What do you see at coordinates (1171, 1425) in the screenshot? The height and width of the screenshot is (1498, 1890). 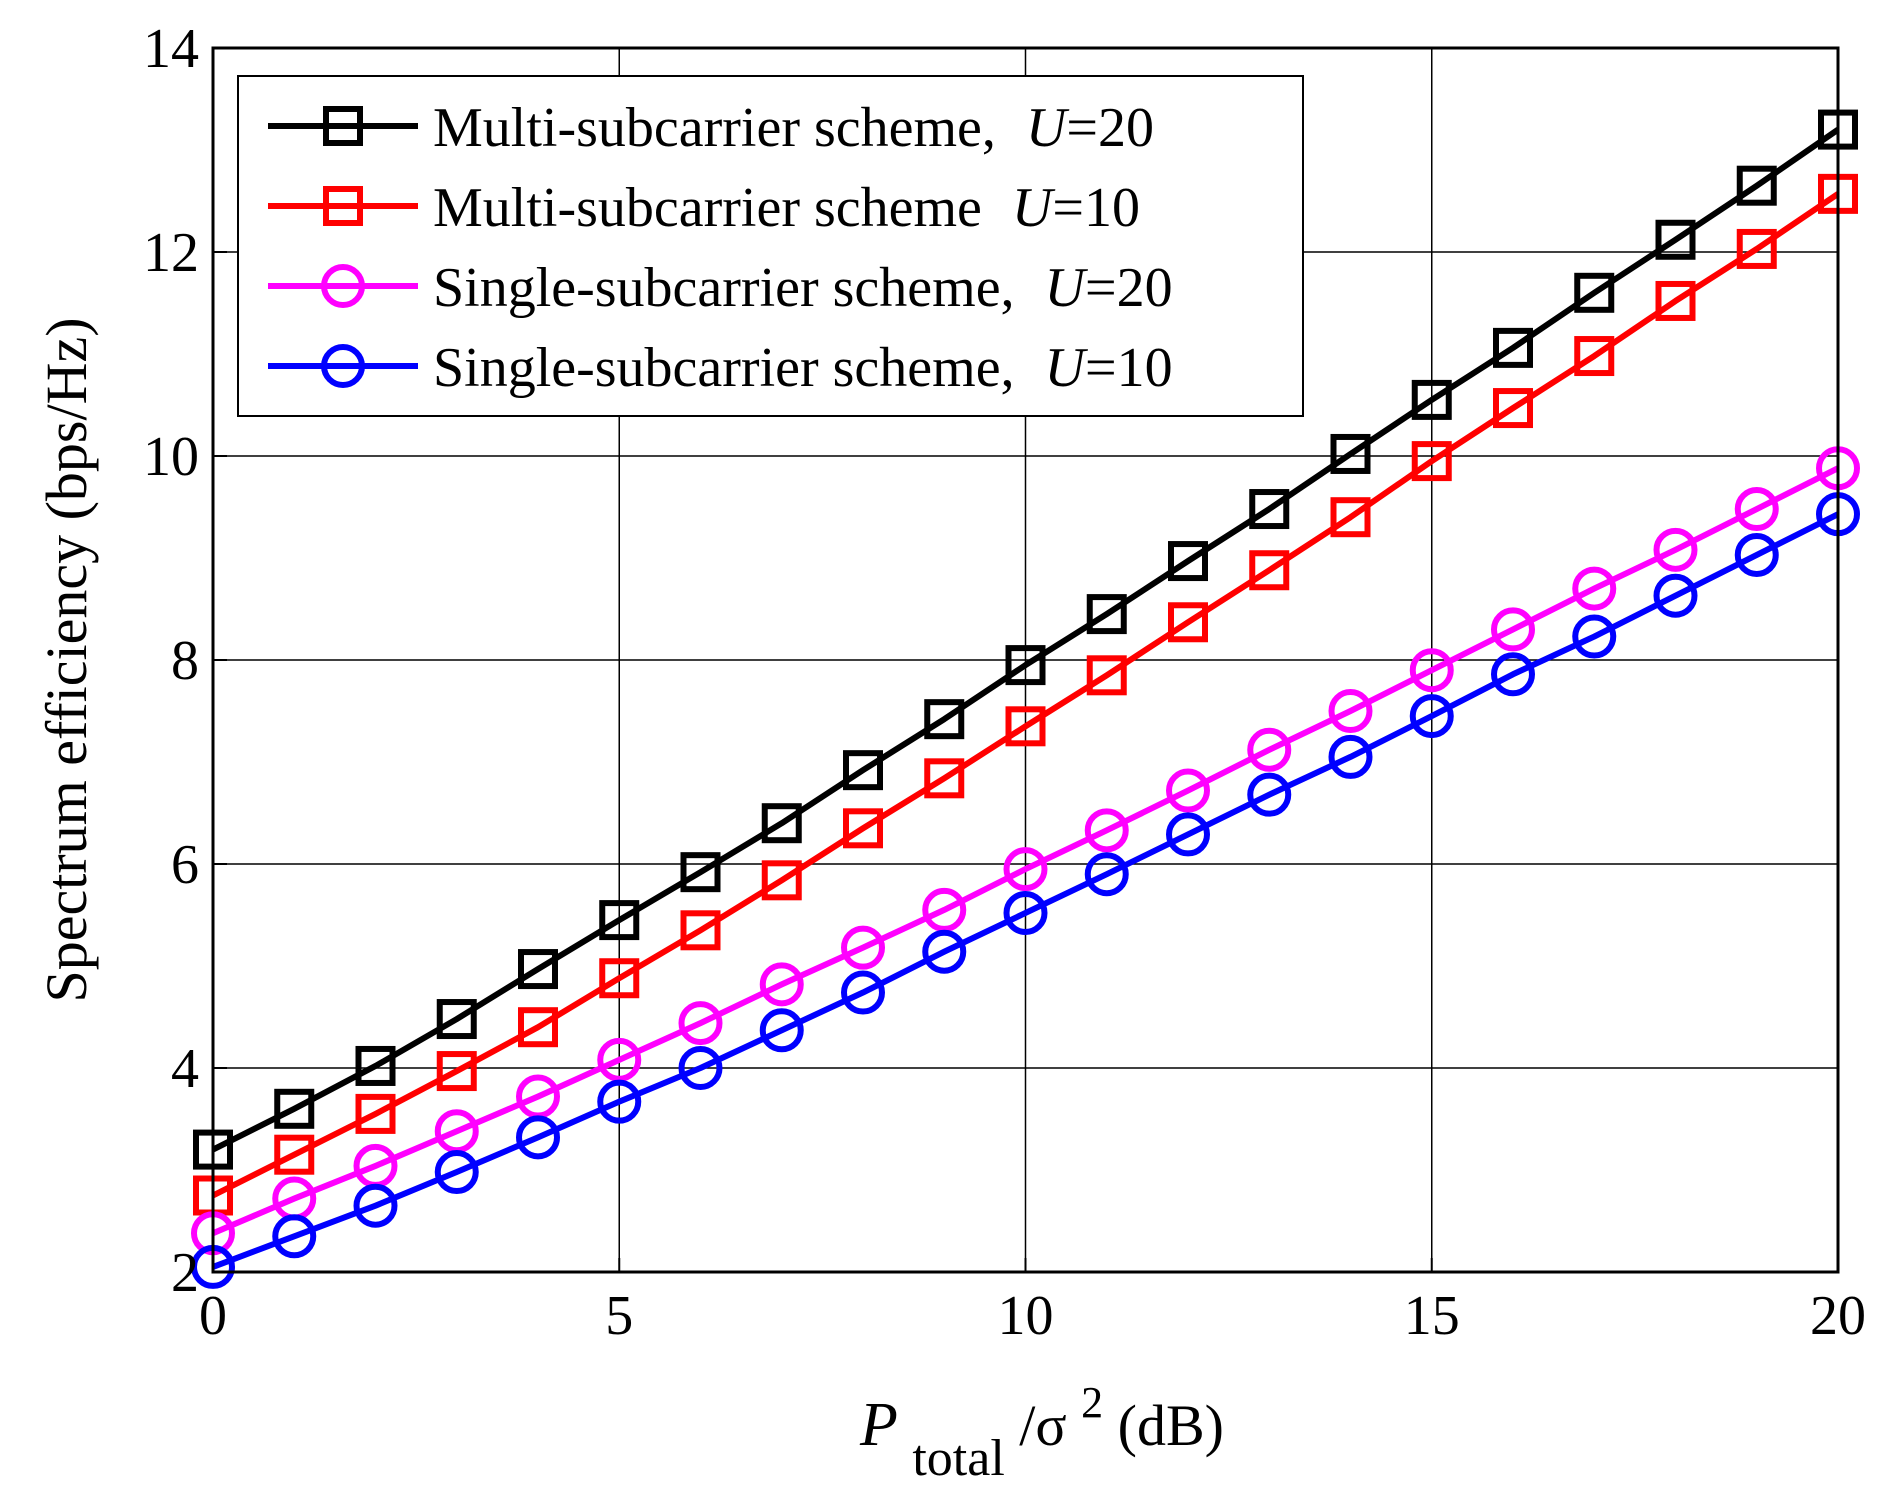 I see `x-label-unit: (dB)` at bounding box center [1171, 1425].